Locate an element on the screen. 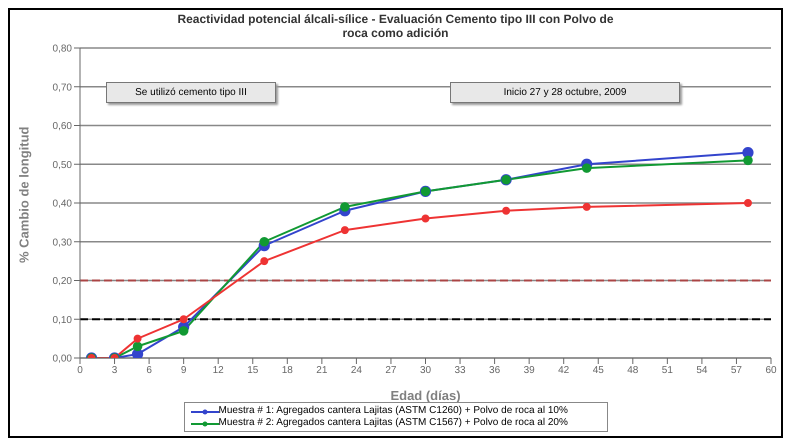 The height and width of the screenshot is (445, 791). y-tick-label: 0,30 is located at coordinates (62, 242).